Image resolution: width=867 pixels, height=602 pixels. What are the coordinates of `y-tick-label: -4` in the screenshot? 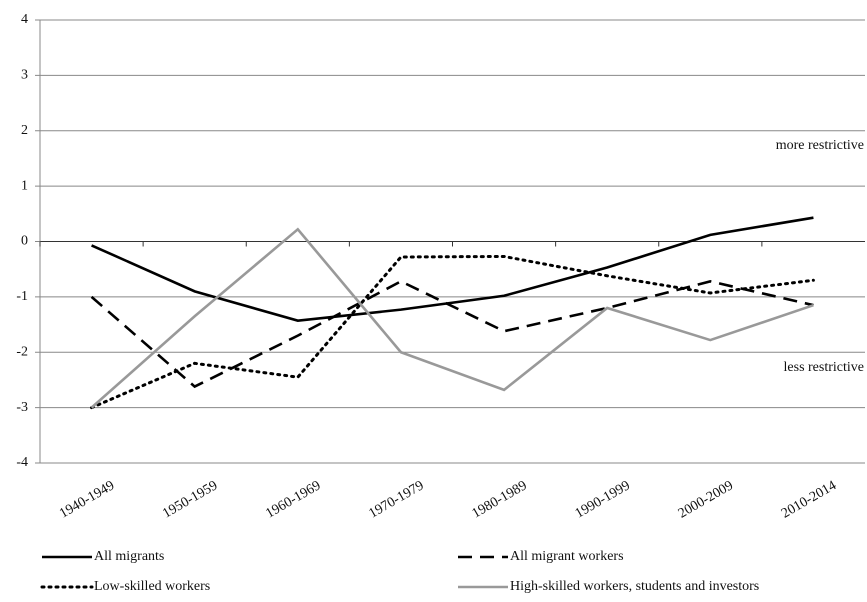 It's located at (22, 462).